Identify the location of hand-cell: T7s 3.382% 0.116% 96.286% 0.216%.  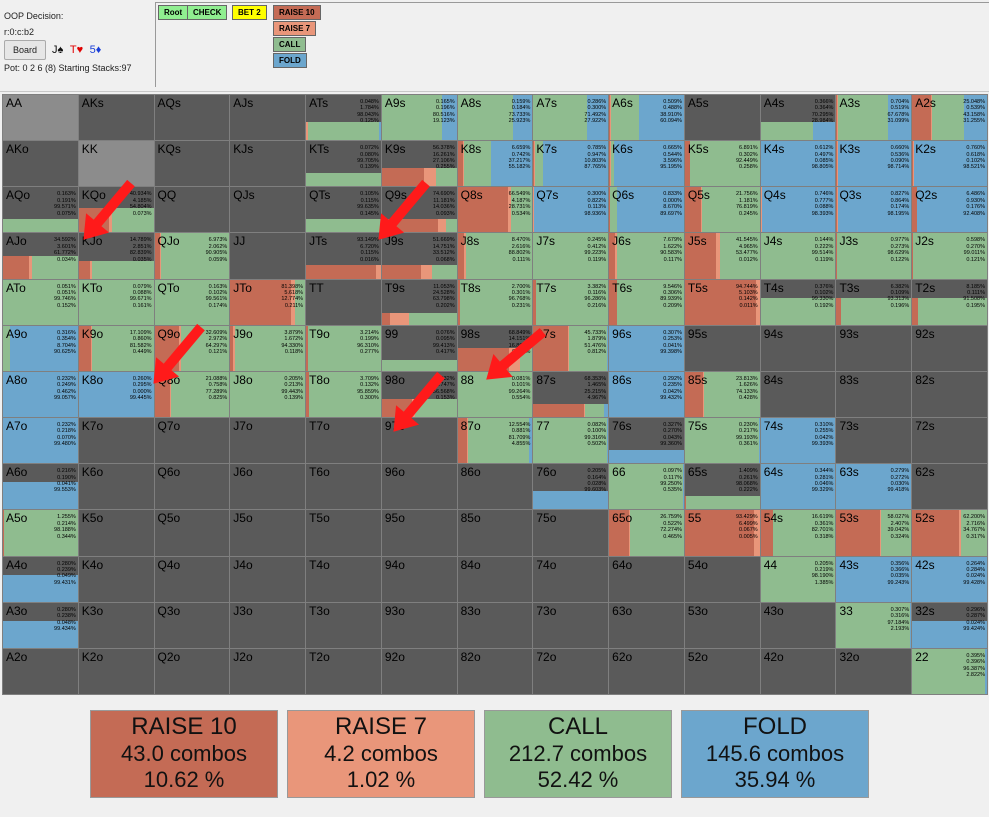
(571, 302).